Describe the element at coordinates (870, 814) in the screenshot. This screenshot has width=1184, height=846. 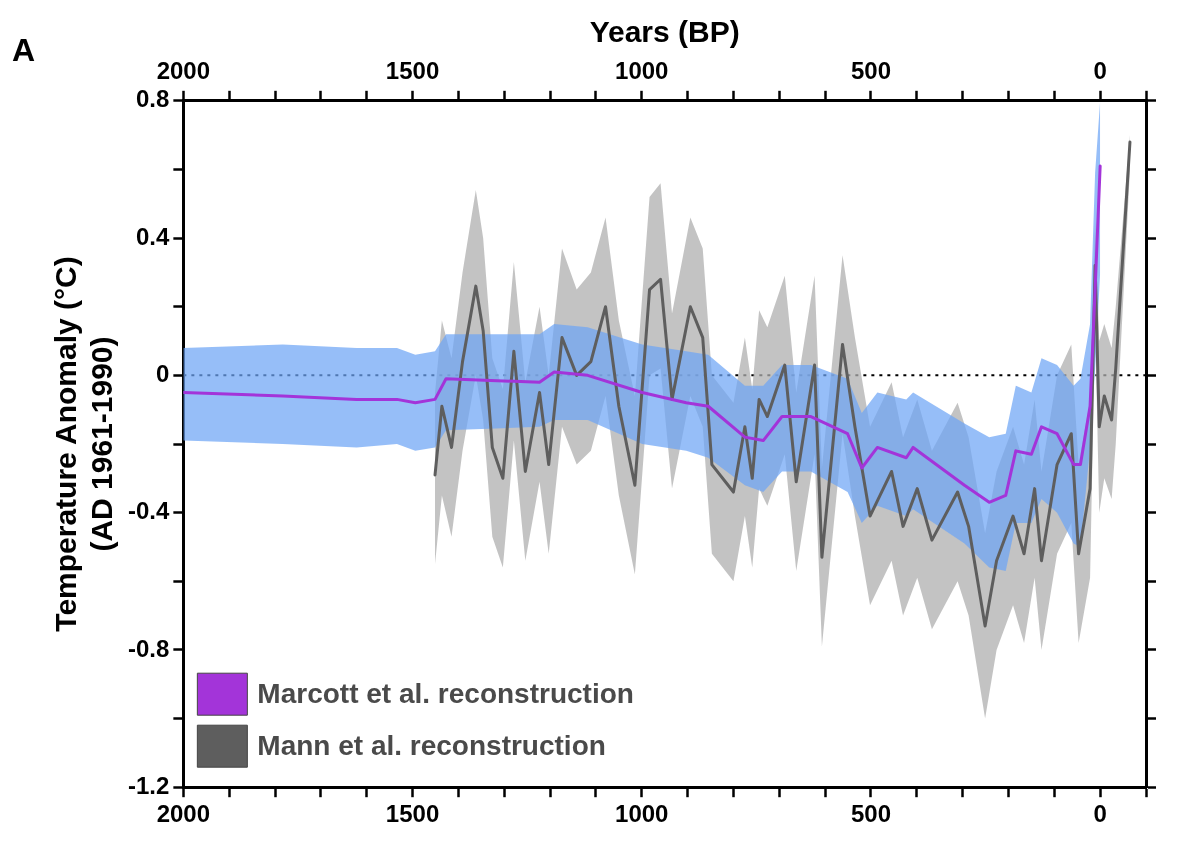
I see `x-tick-label: 500` at that location.